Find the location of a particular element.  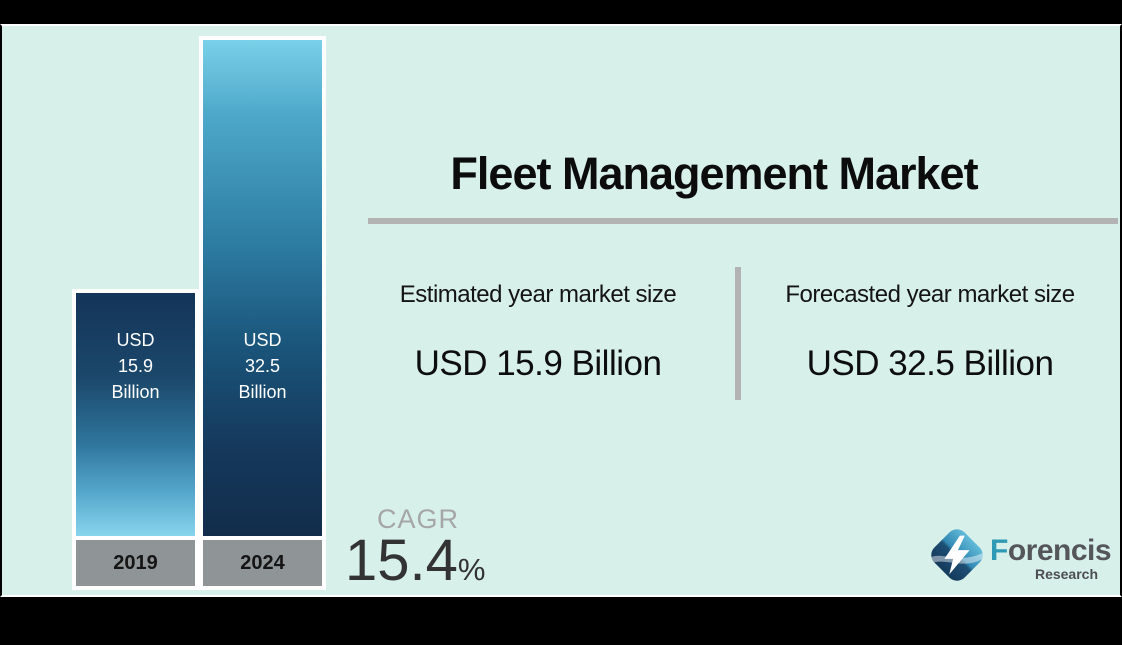

bar-column-2019: USD 15.9 Billion 2019 is located at coordinates (135, 439).